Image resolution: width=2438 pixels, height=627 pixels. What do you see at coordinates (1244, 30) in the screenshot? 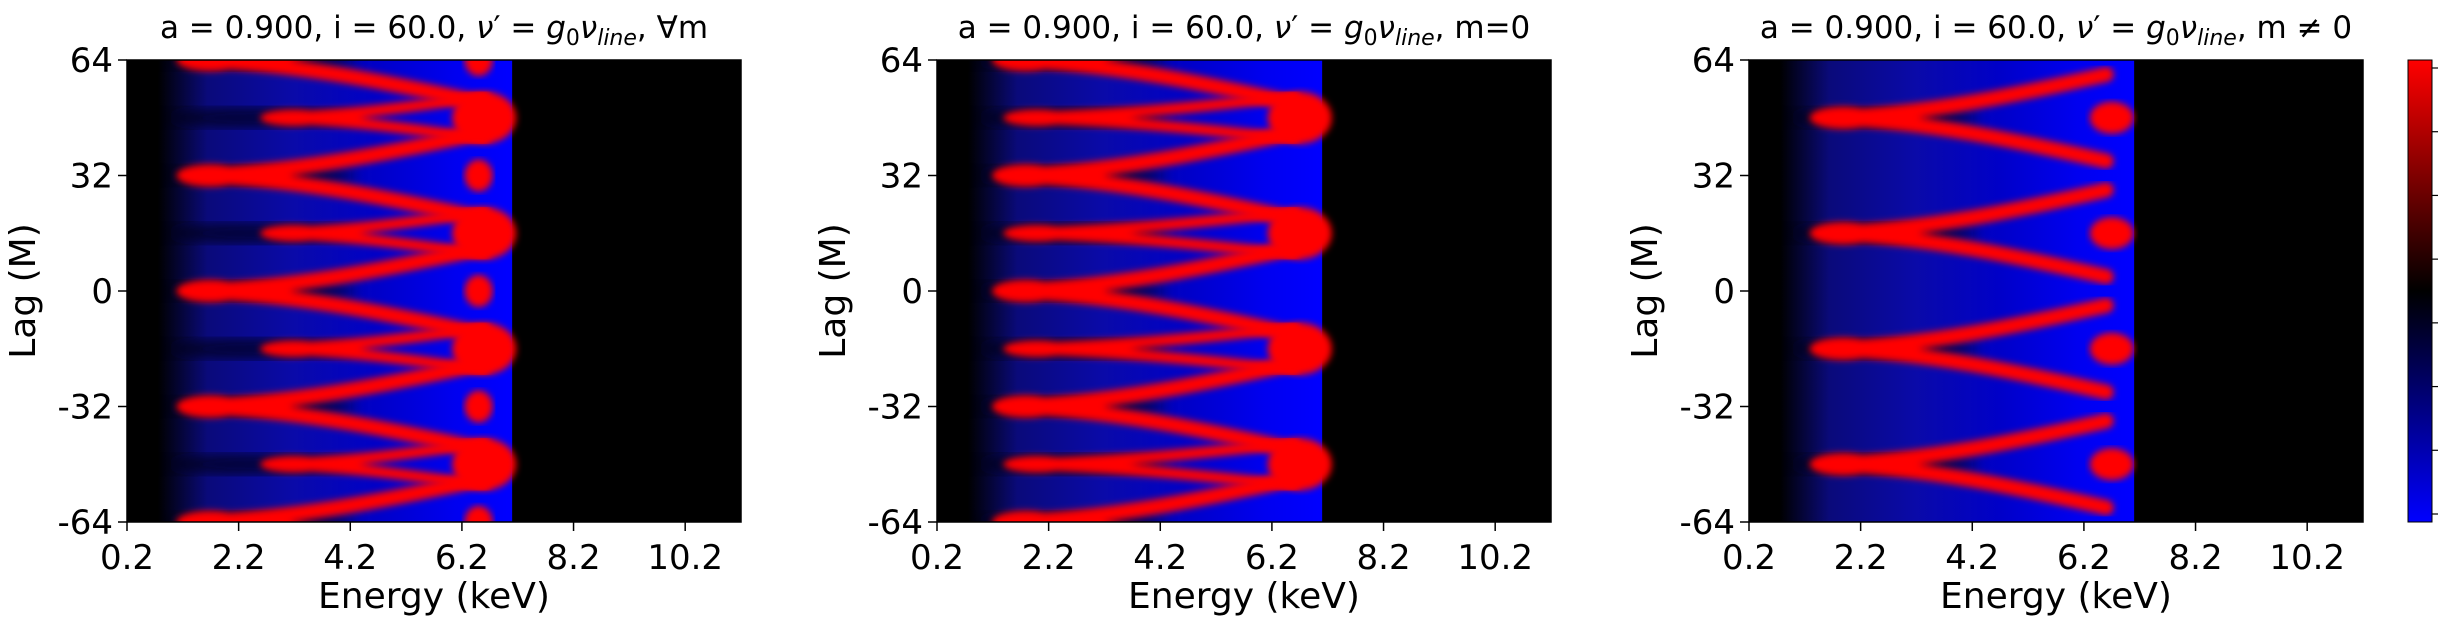
I see `chart-title: a = 0.900, i = 60.0, ν′ = g0νline, m=0` at bounding box center [1244, 30].